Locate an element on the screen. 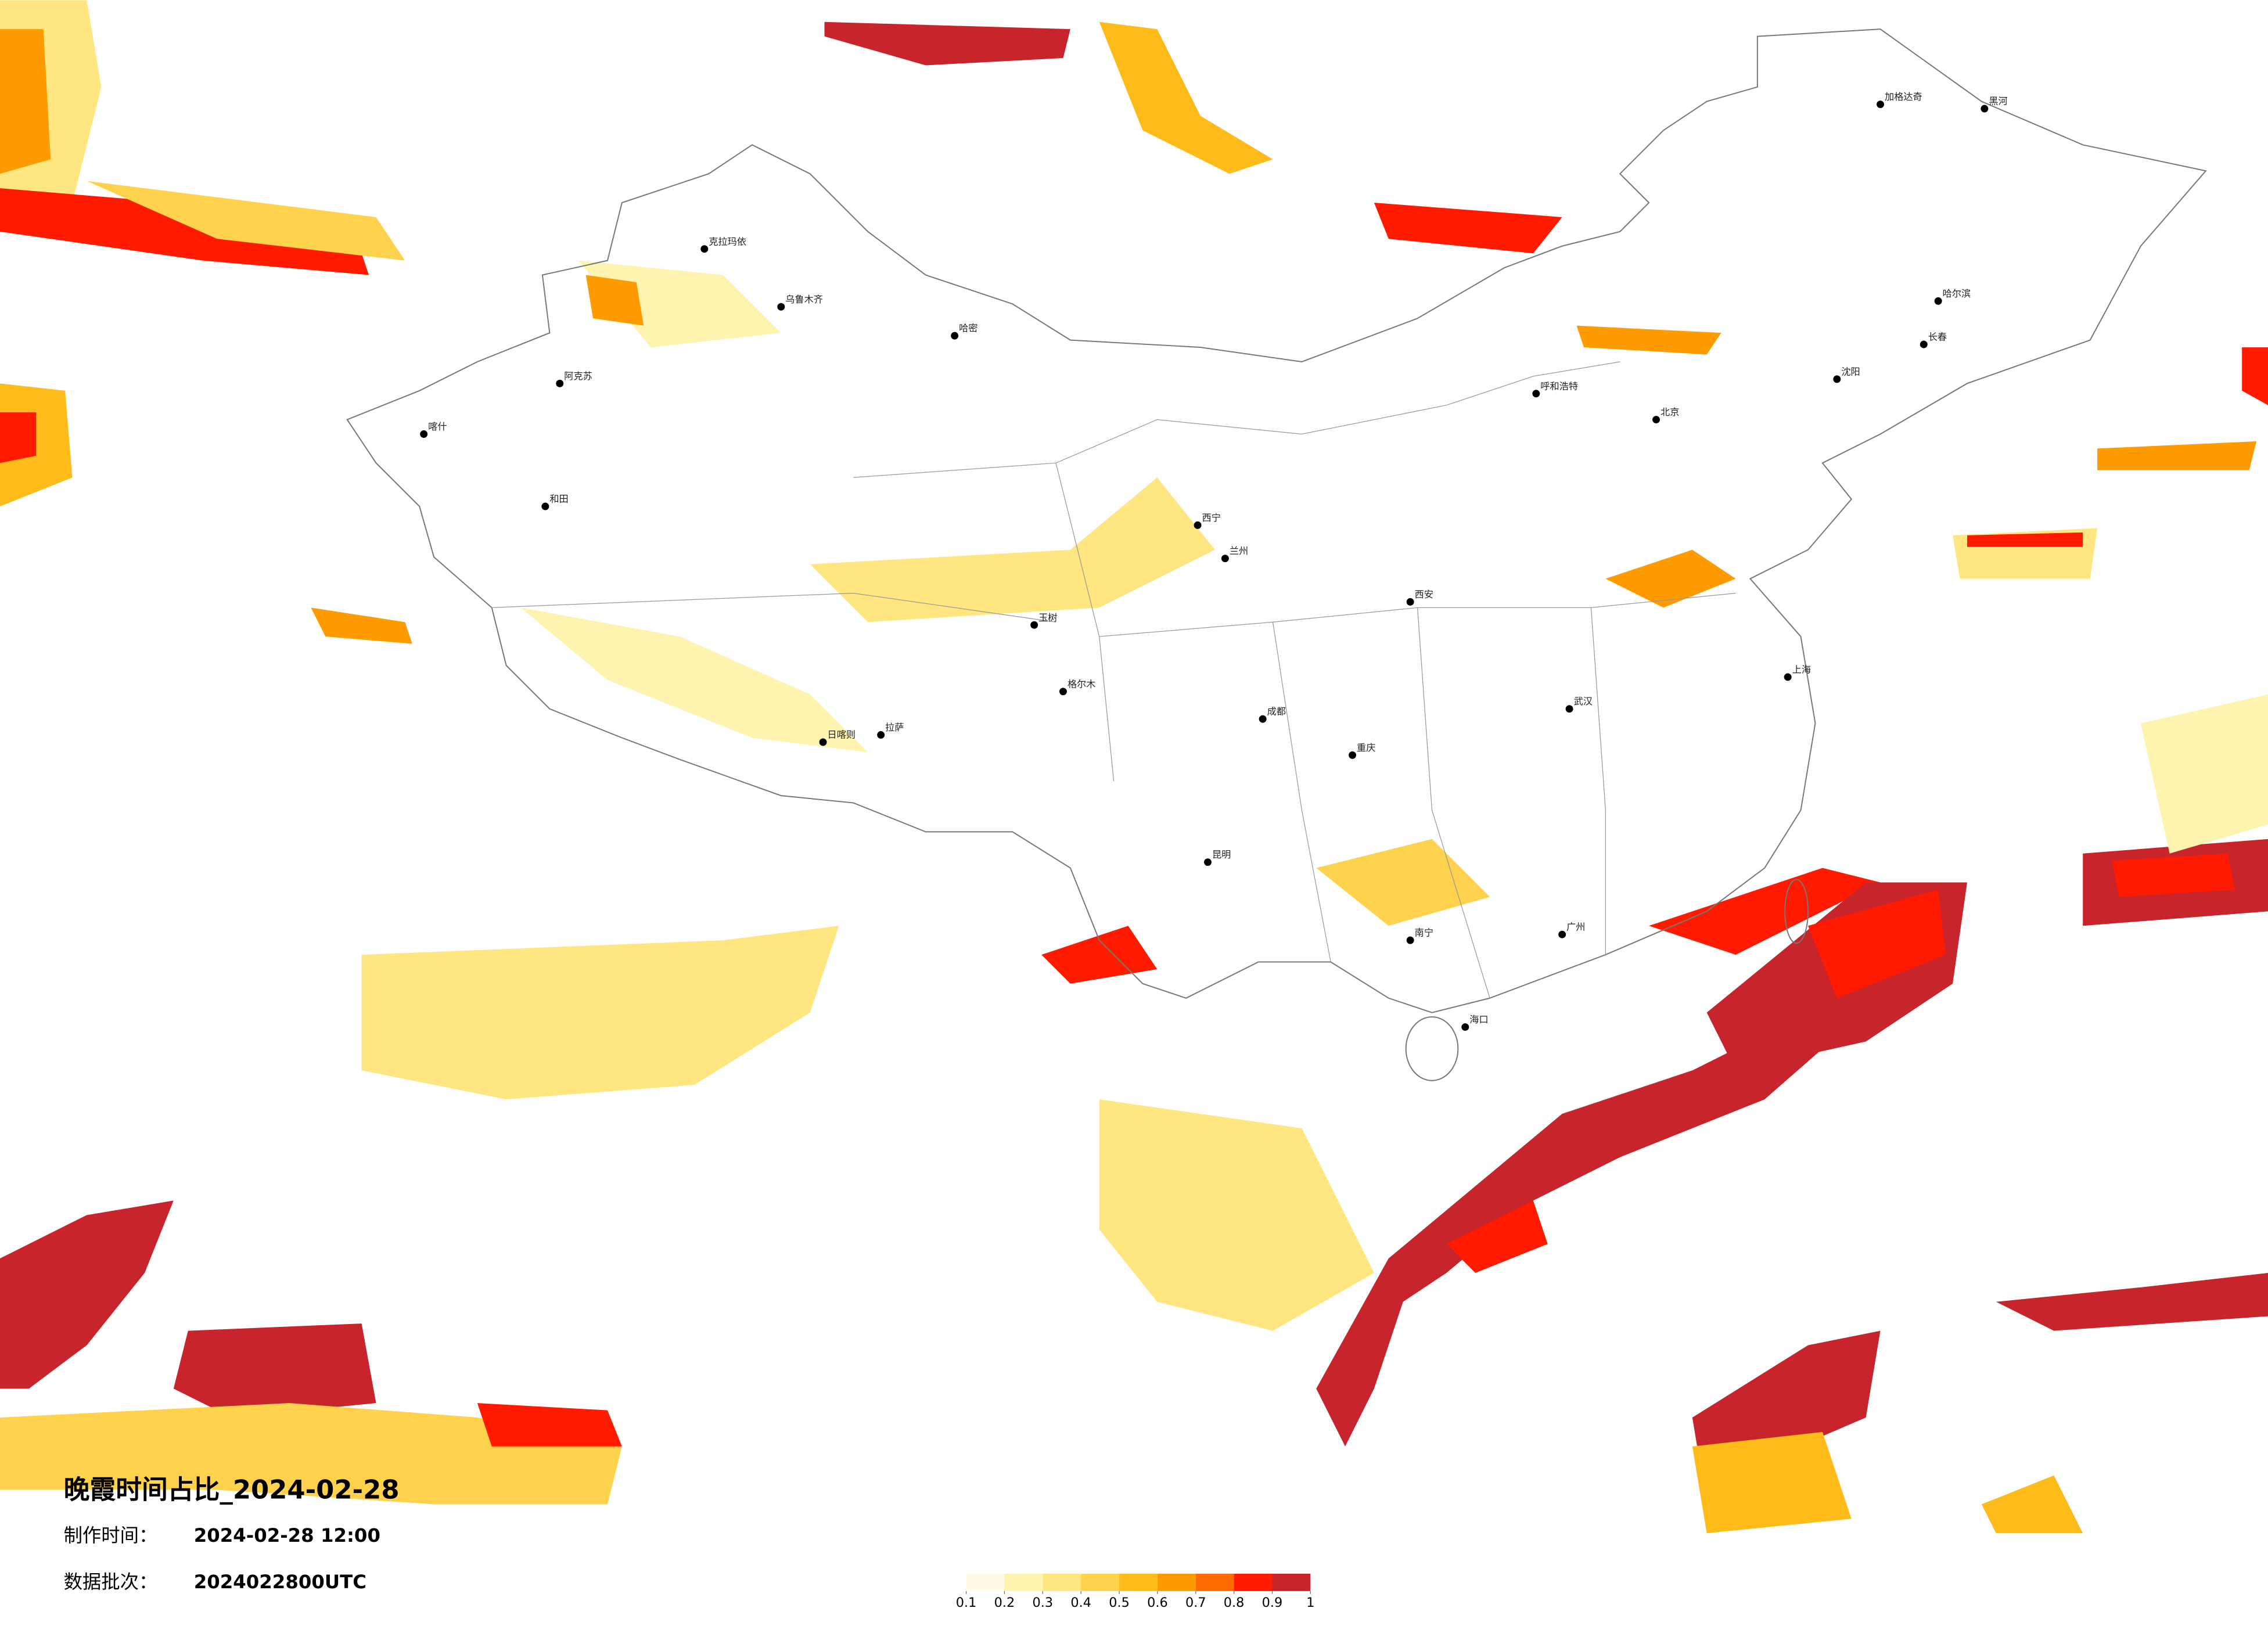 The height and width of the screenshot is (1626, 2268). city-label: 克拉玛依 is located at coordinates (727, 241).